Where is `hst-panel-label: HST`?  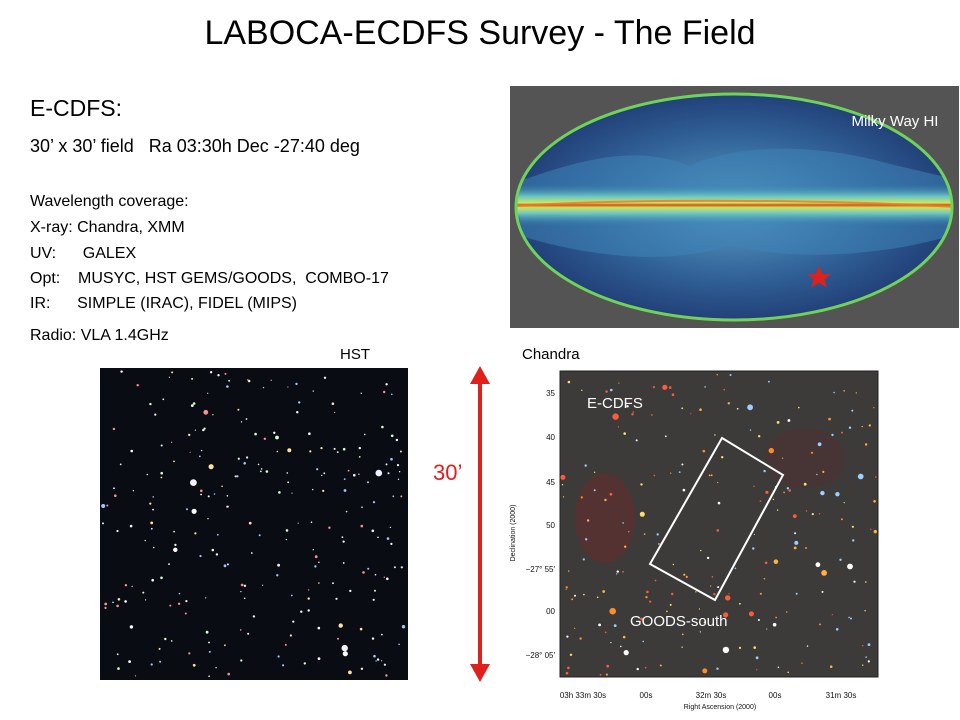
hst-panel-label: HST is located at coordinates (355, 354).